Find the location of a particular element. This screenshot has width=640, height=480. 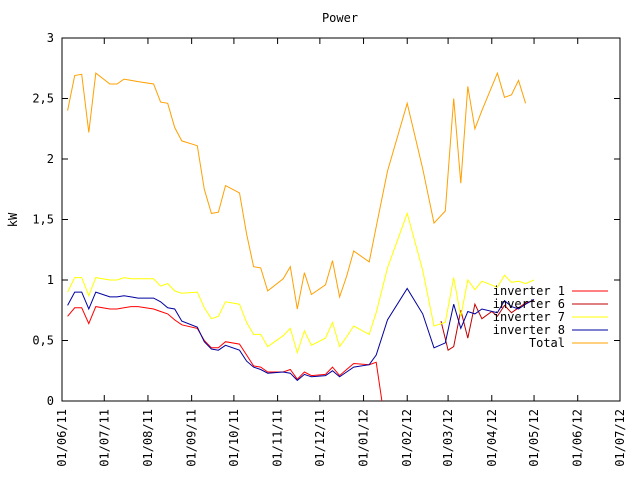

y-tick-label: 1,5 is located at coordinates (43, 220).